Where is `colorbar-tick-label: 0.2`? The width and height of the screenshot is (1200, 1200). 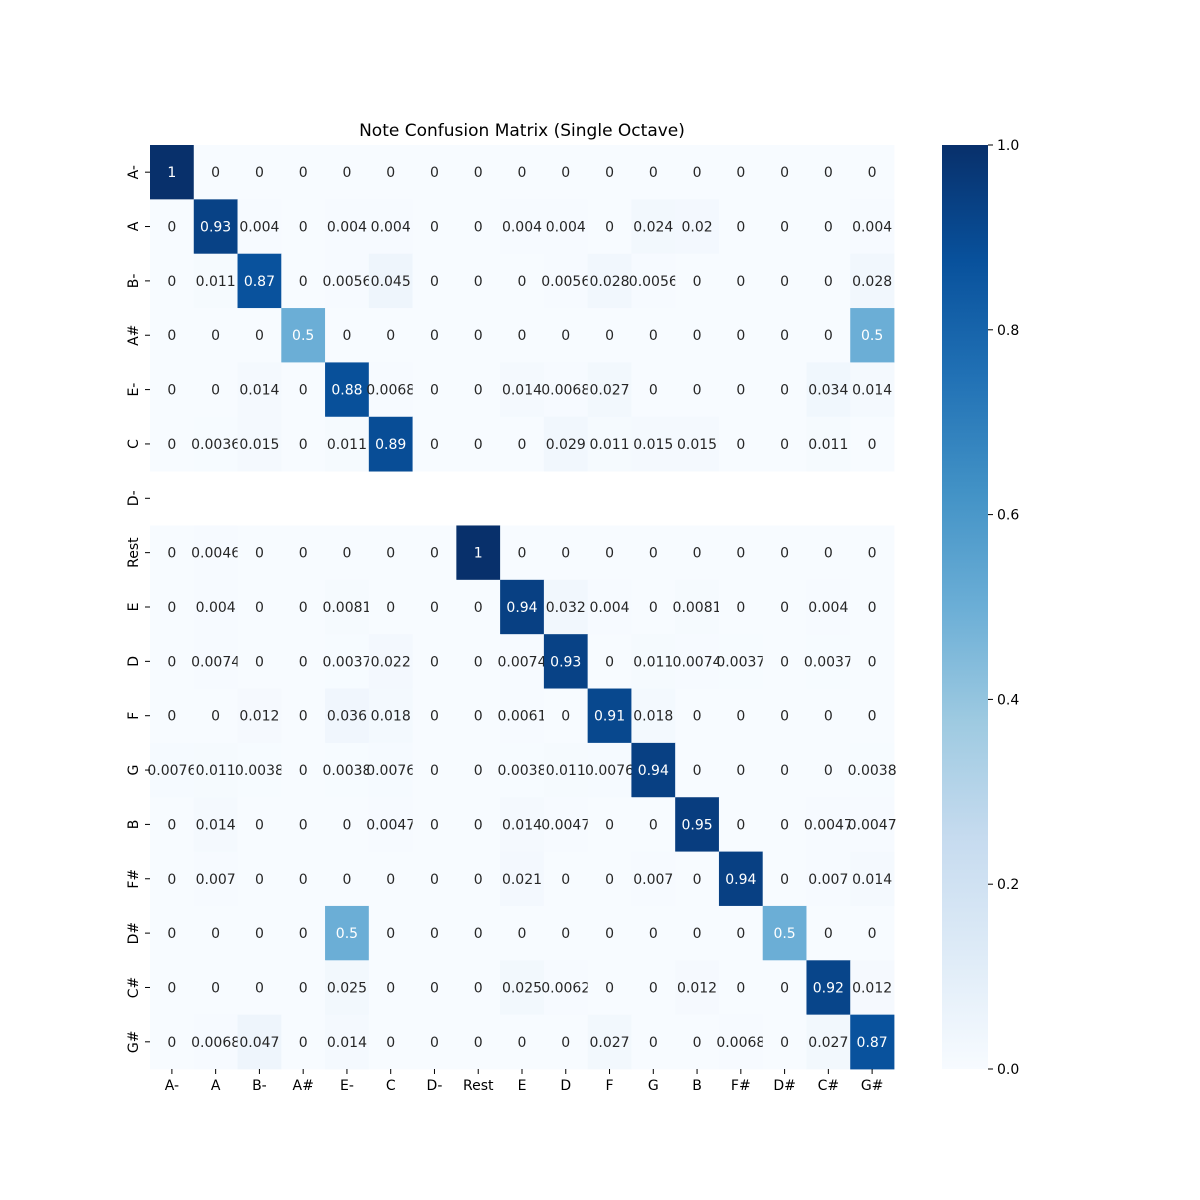
colorbar-tick-label: 0.2 is located at coordinates (1008, 885).